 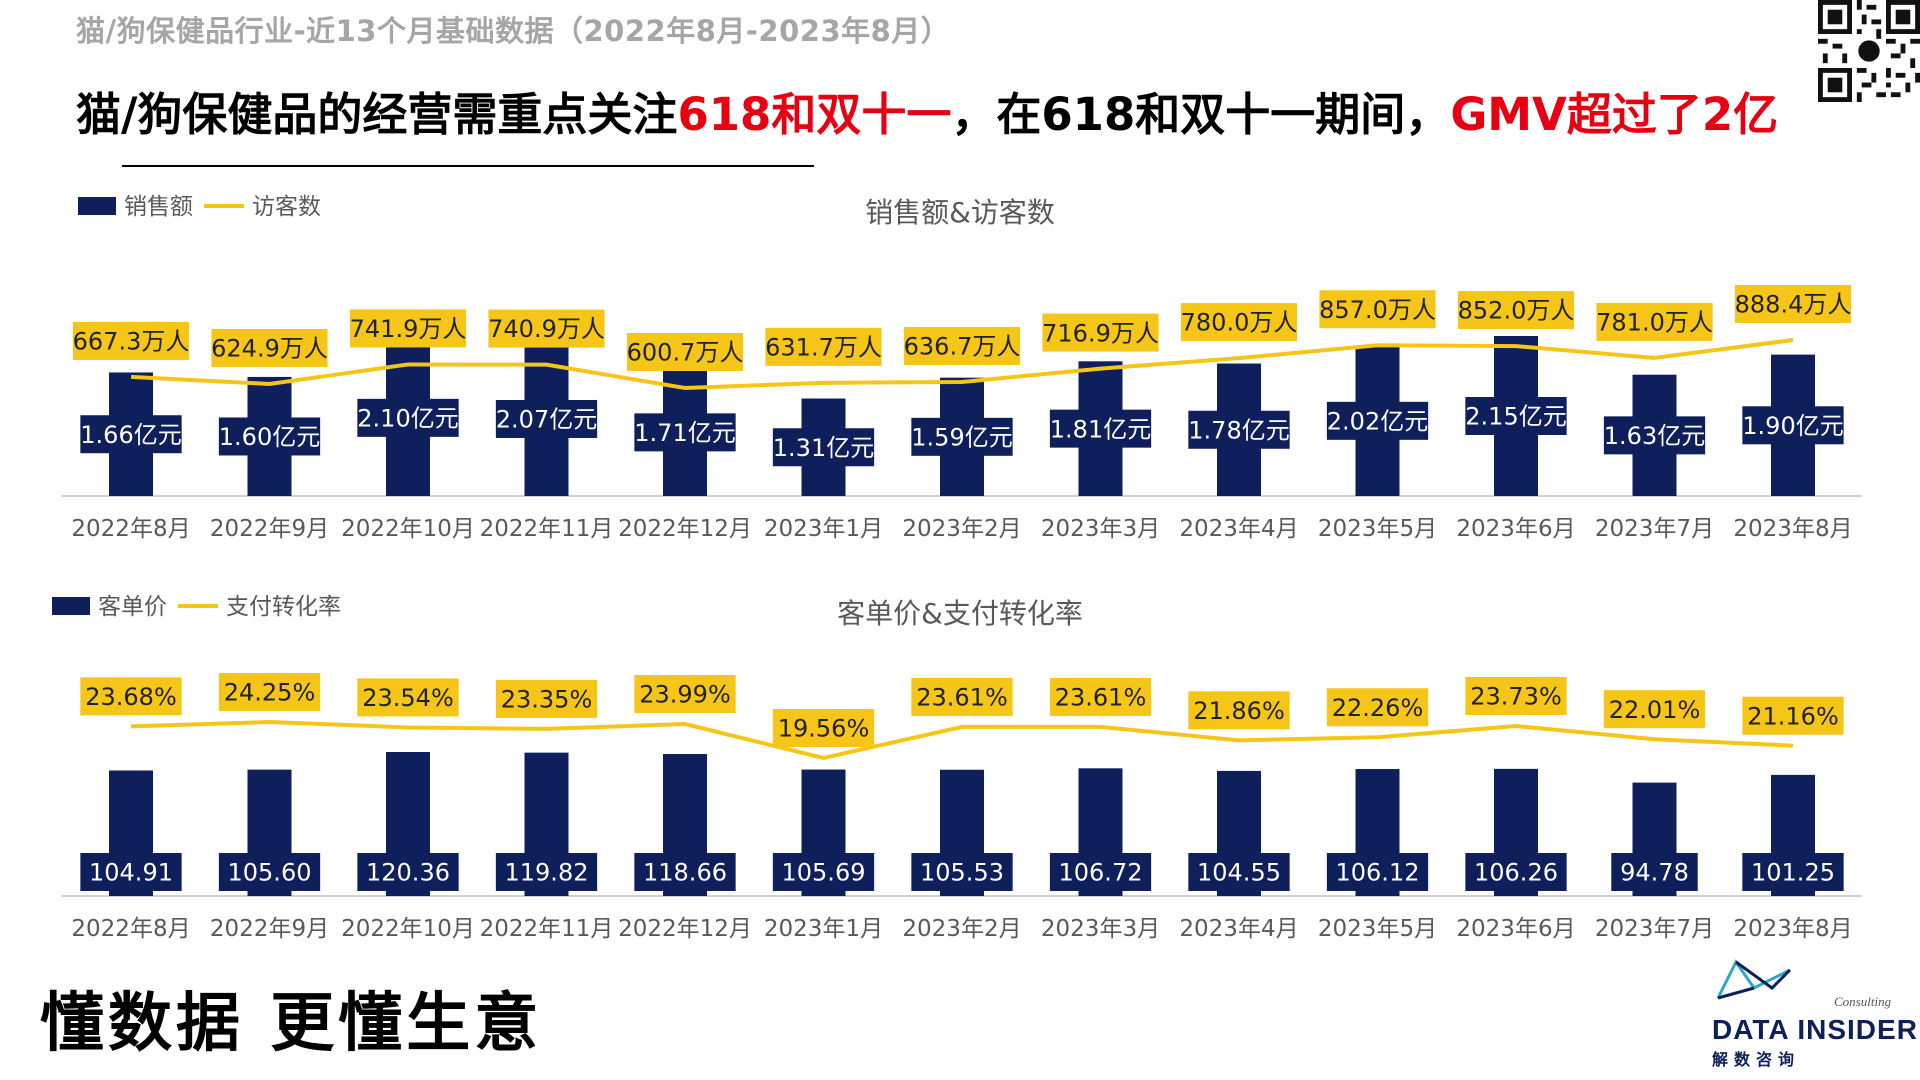 I want to click on series-line-访客数, so click(x=962, y=364).